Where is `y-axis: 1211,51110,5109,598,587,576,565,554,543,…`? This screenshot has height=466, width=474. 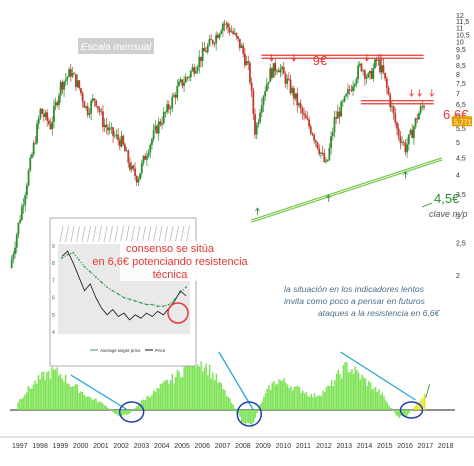 y-axis: 1211,51110,5109,598,587,576,565,554,543,… is located at coordinates (463, 146).